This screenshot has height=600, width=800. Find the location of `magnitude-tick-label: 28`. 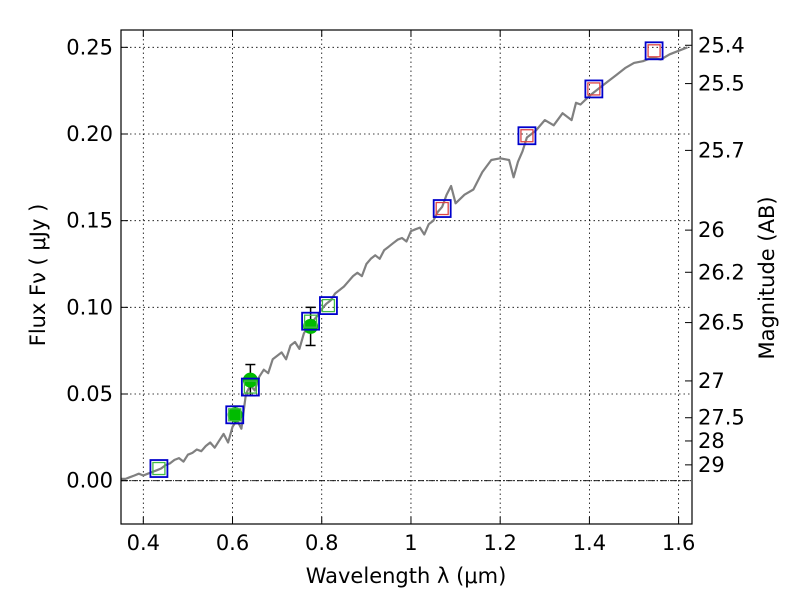

magnitude-tick-label: 28 is located at coordinates (711, 441).